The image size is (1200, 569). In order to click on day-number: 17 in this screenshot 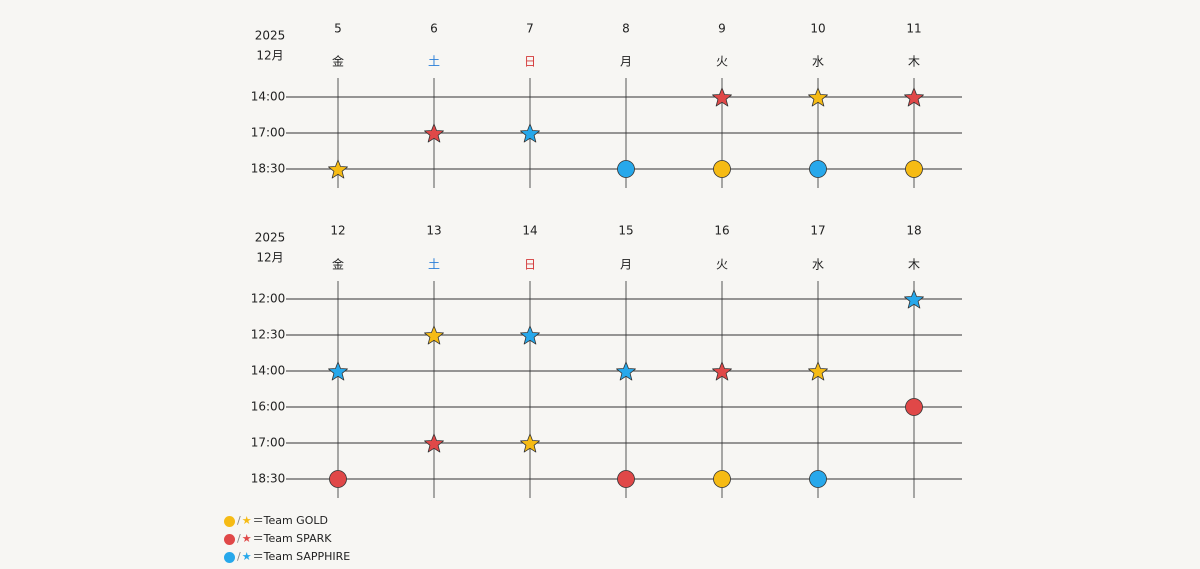, I will do `click(817, 231)`.